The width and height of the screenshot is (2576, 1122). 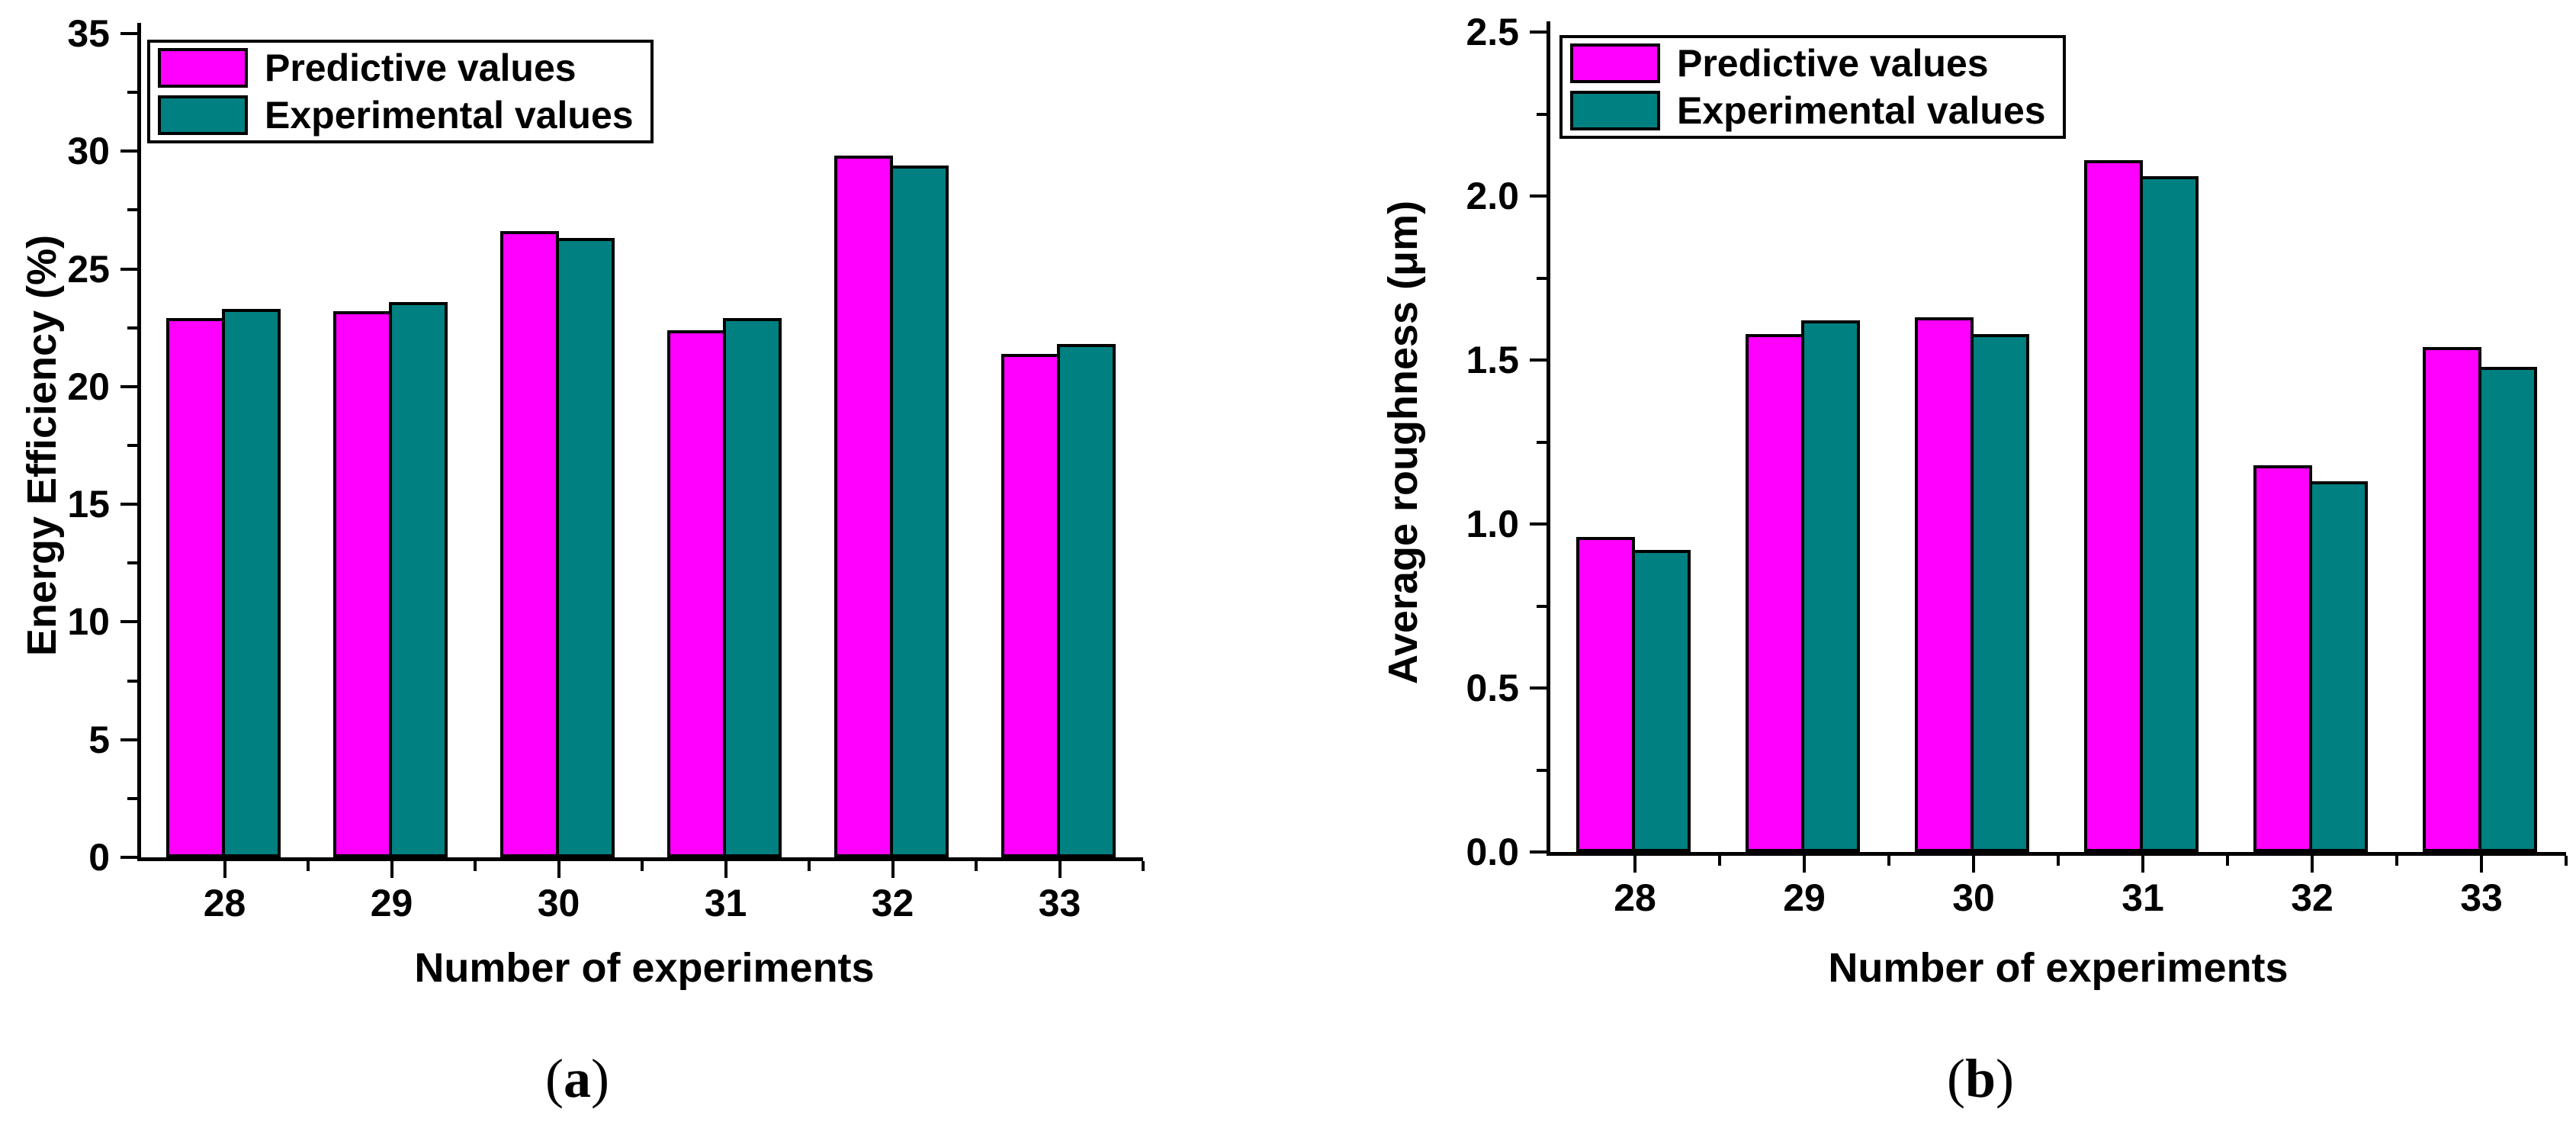 What do you see at coordinates (600, 1078) in the screenshot?
I see `caption-paren-close: )` at bounding box center [600, 1078].